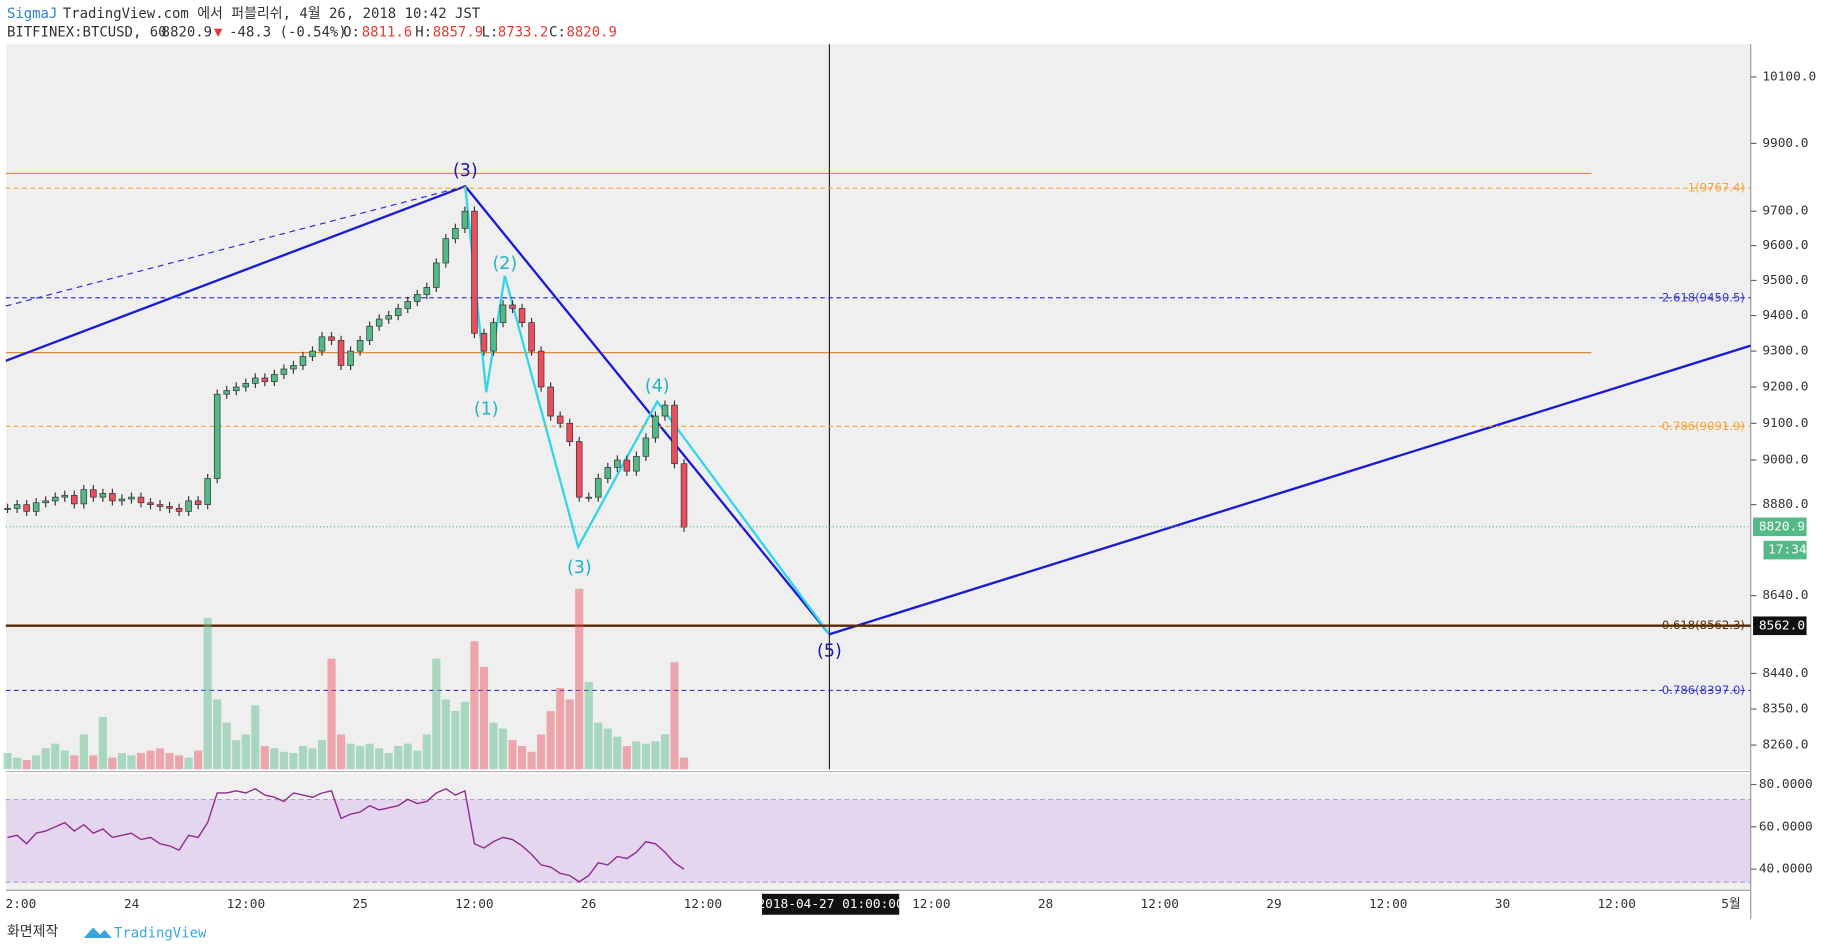 The width and height of the screenshot is (1824, 952). What do you see at coordinates (1703, 625) in the screenshot?
I see `fib-label: 0.618(8562.3)` at bounding box center [1703, 625].